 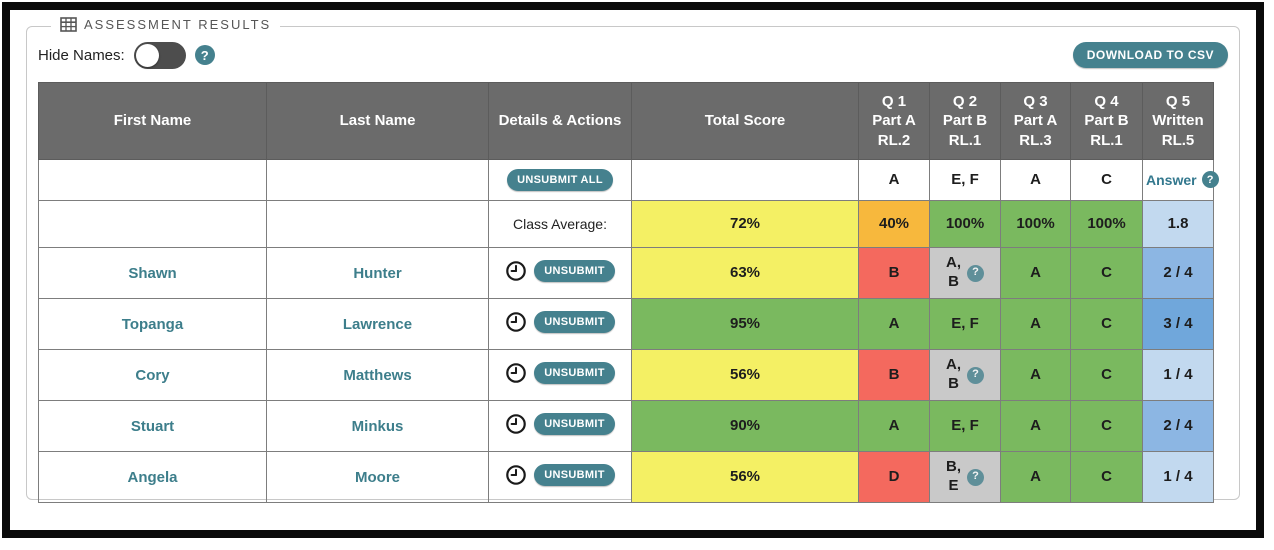 What do you see at coordinates (68, 24) in the screenshot?
I see `table-icon` at bounding box center [68, 24].